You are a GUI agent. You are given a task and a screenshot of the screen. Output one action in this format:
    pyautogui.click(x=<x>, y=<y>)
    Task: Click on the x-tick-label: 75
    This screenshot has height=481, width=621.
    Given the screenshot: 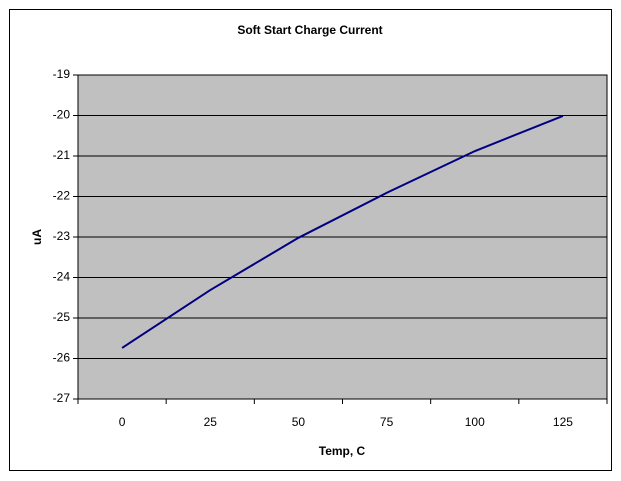 What is the action you would take?
    pyautogui.click(x=387, y=422)
    